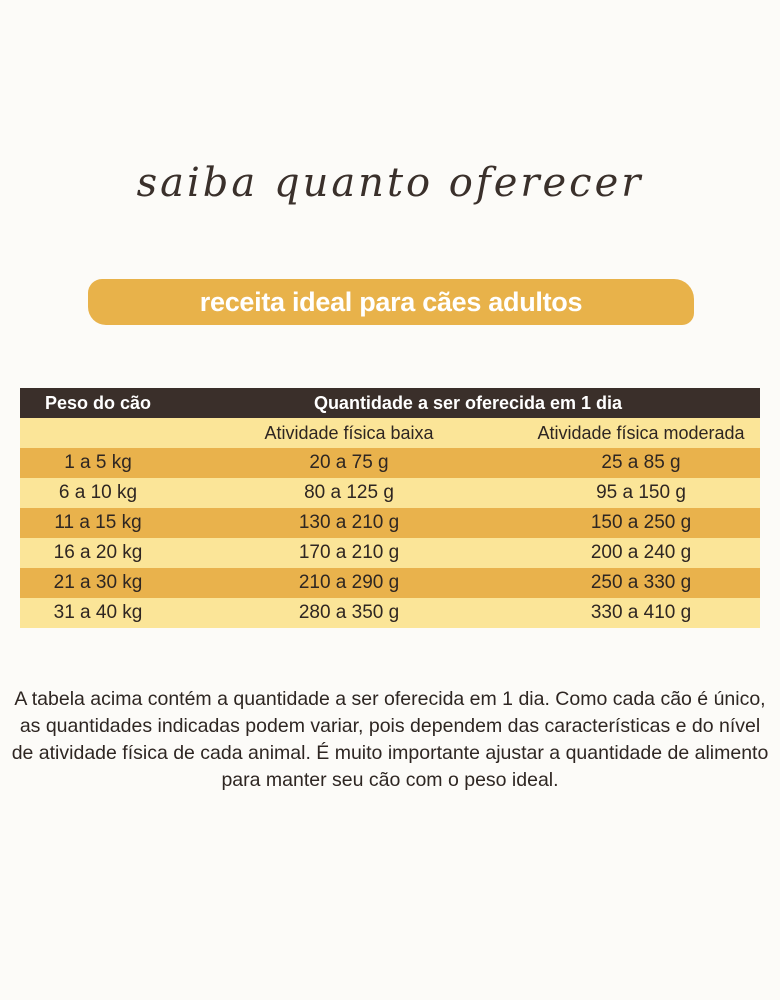  What do you see at coordinates (349, 583) in the screenshot?
I see `cell-low: 210 a 290 g` at bounding box center [349, 583].